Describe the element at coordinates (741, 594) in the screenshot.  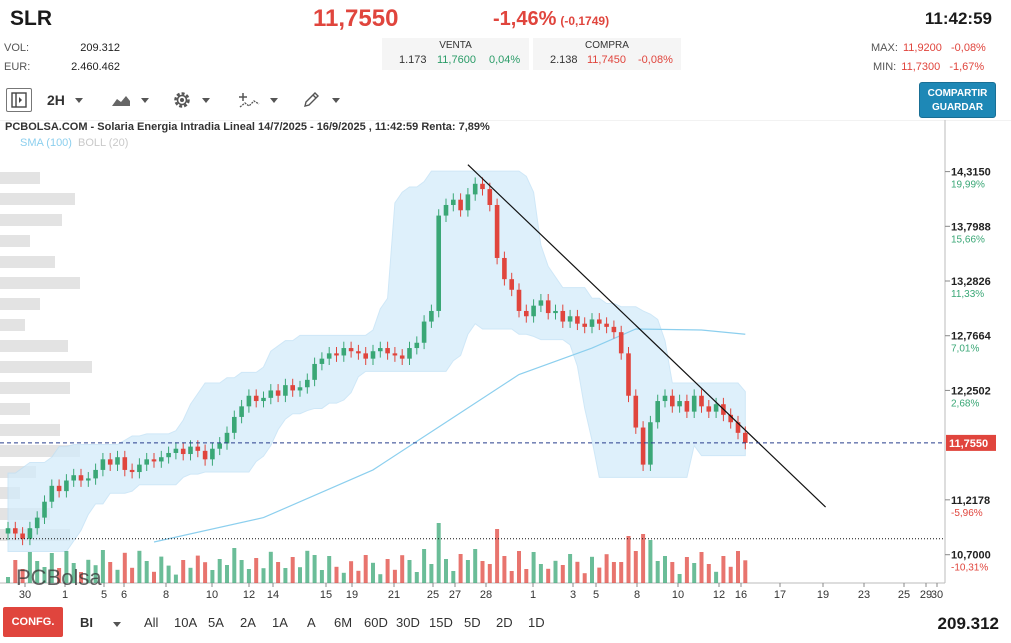
I see `x-tick-label: 16` at that location.